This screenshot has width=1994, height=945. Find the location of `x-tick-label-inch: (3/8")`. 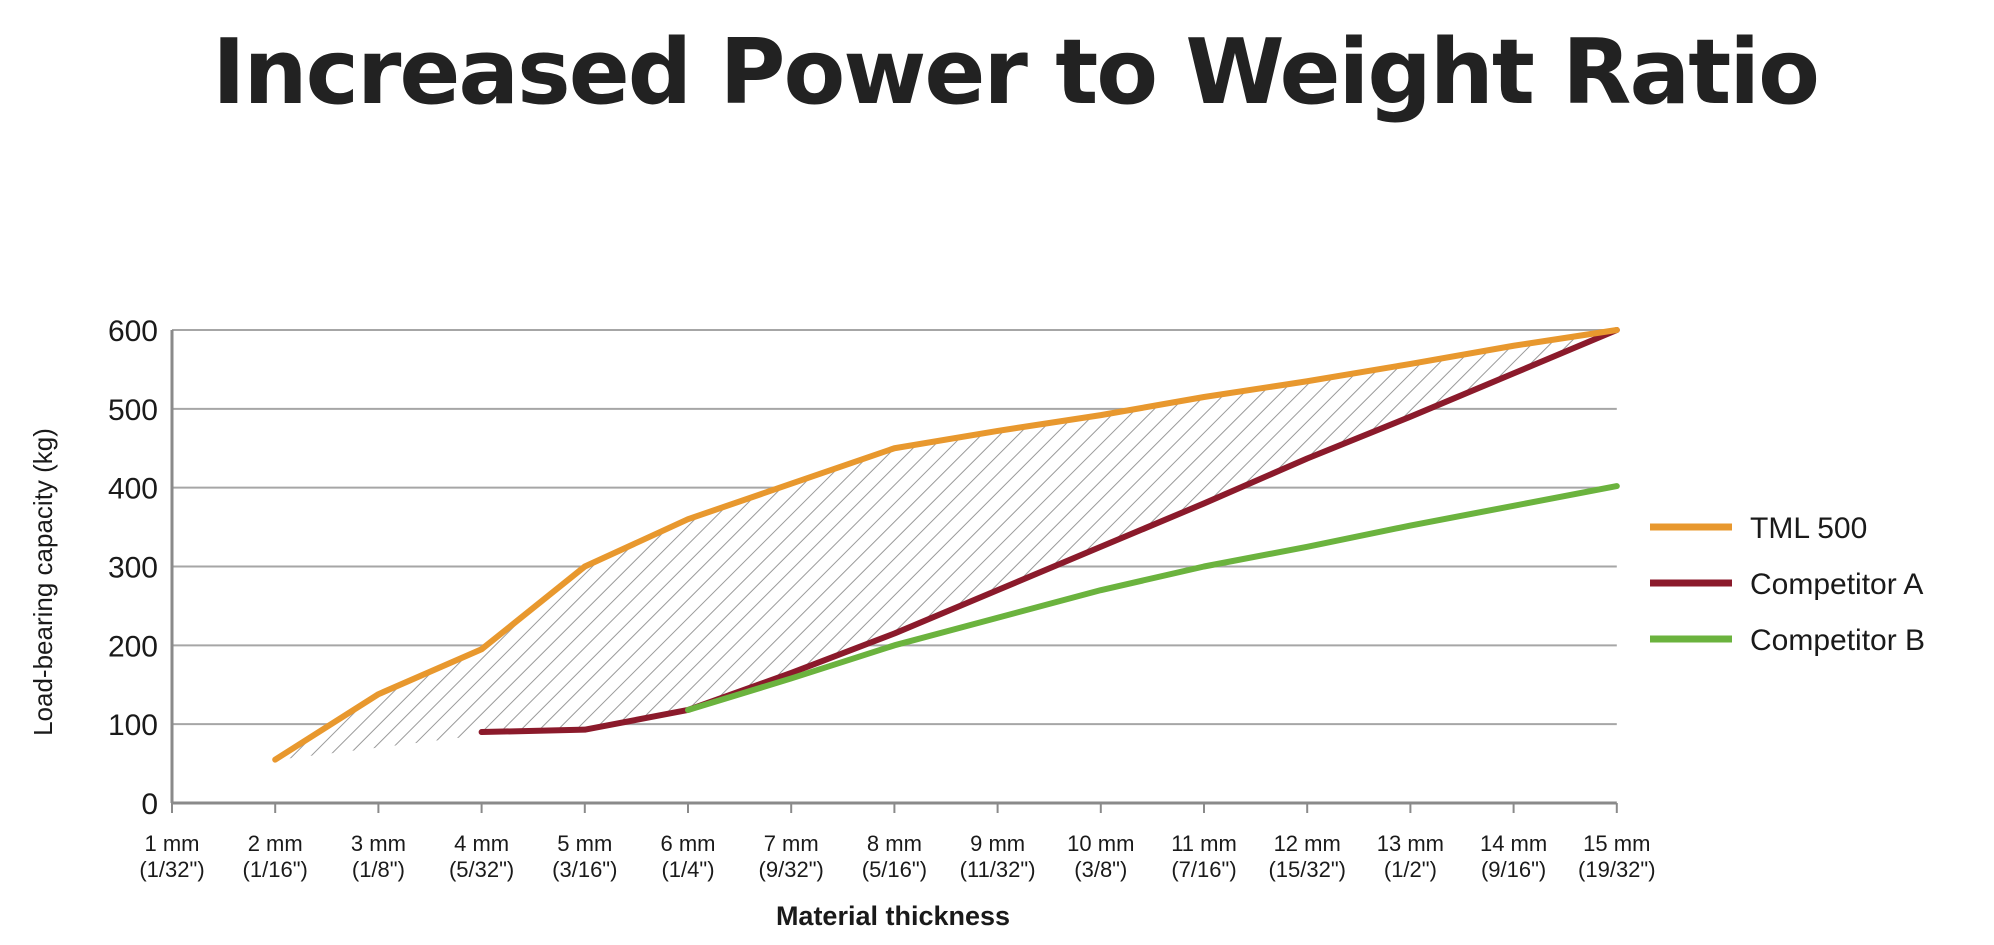

x-tick-label-inch: (3/8") is located at coordinates (1100, 869).